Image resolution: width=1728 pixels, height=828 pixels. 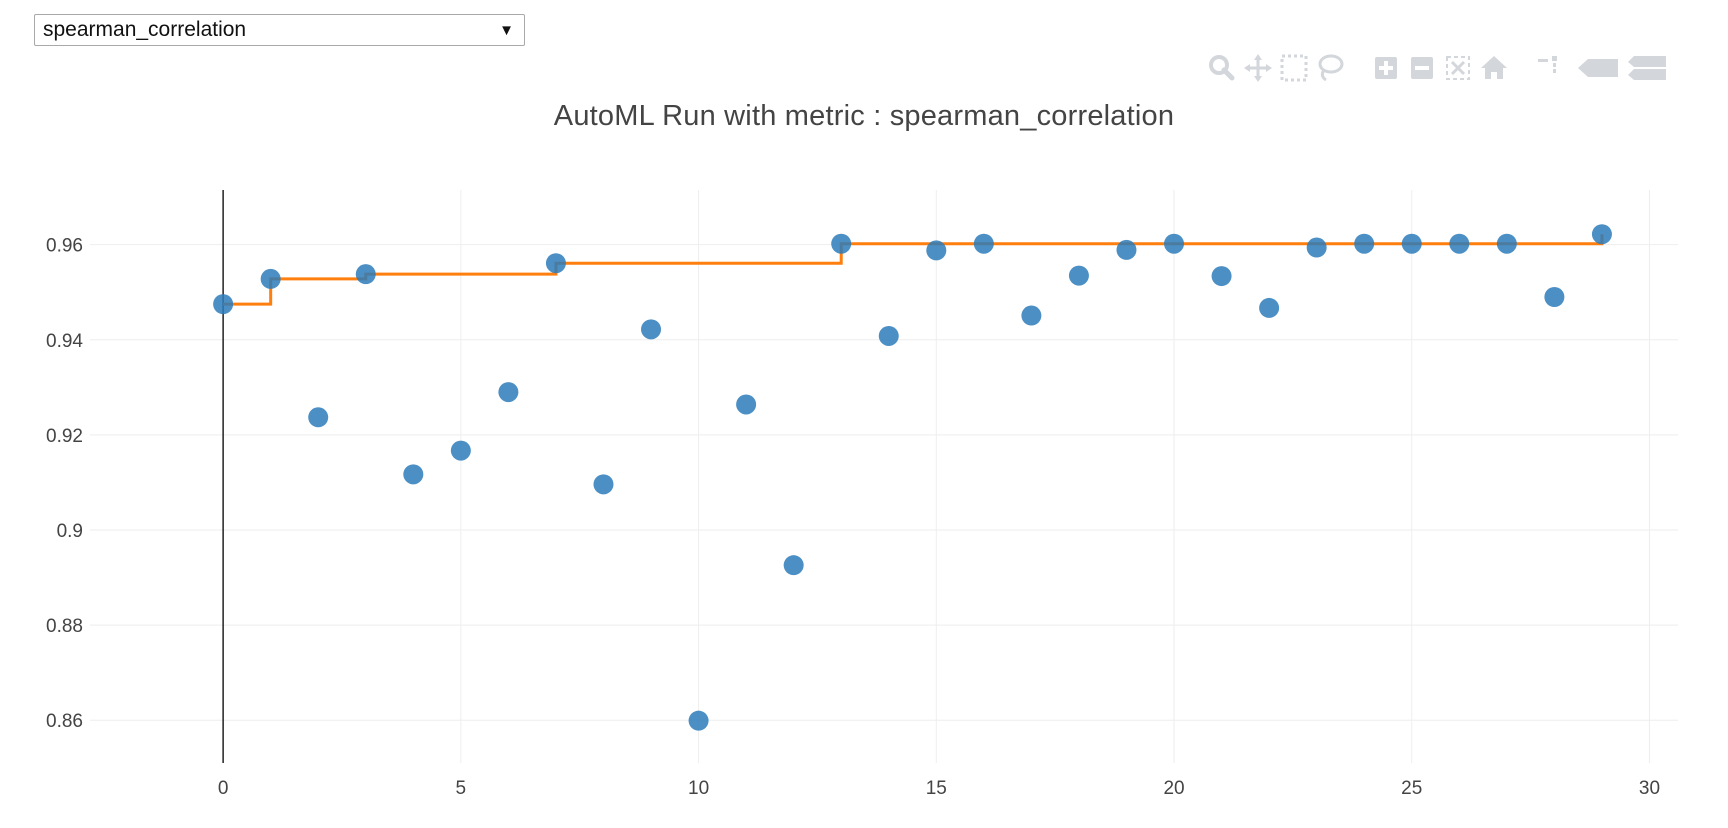 I want to click on x-tick-label: 25, so click(x=1411, y=788).